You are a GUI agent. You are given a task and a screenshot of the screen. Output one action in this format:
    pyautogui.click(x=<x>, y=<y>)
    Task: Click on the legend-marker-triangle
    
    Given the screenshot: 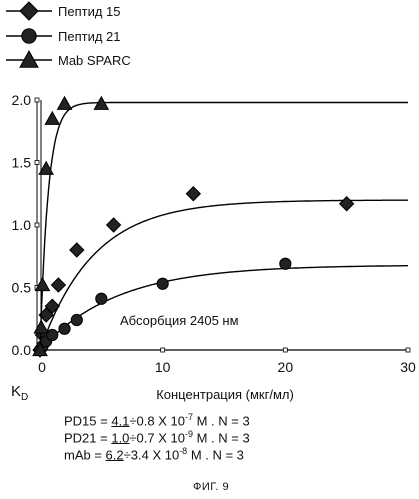 What is the action you would take?
    pyautogui.click(x=29, y=59)
    